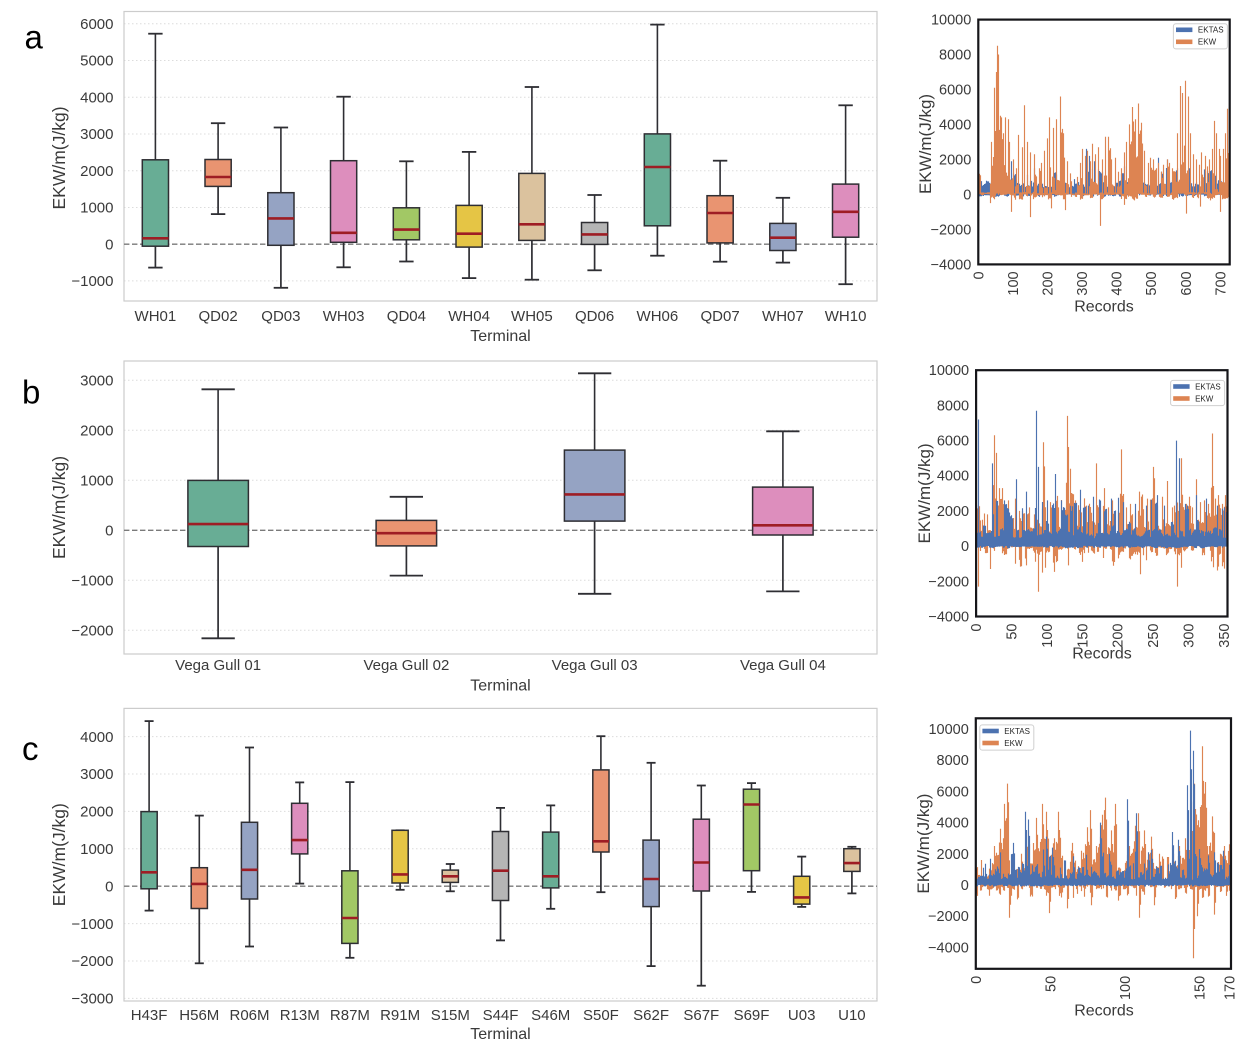  What do you see at coordinates (601, 1015) in the screenshot?
I see `svg-text: S50F` at bounding box center [601, 1015].